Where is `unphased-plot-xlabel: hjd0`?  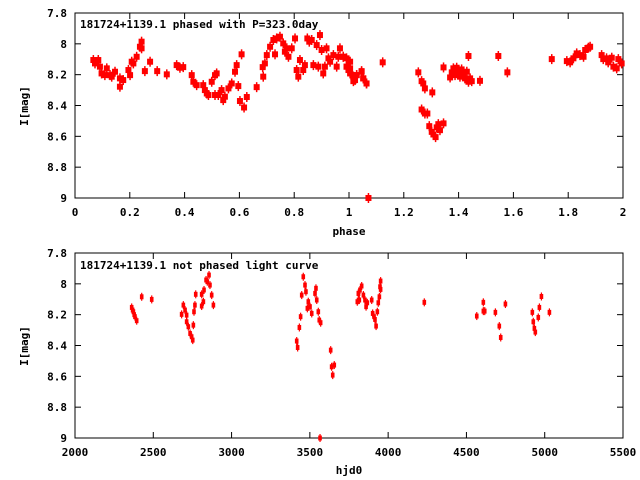
unphased-plot-xlabel: hjd0 is located at coordinates (349, 470).